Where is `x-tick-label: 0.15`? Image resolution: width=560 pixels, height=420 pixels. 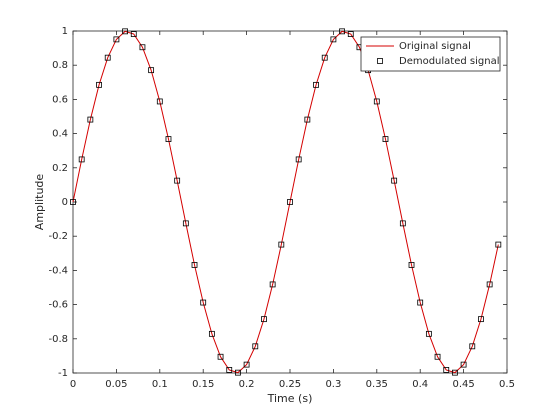 x-tick-label: 0.15 is located at coordinates (203, 384).